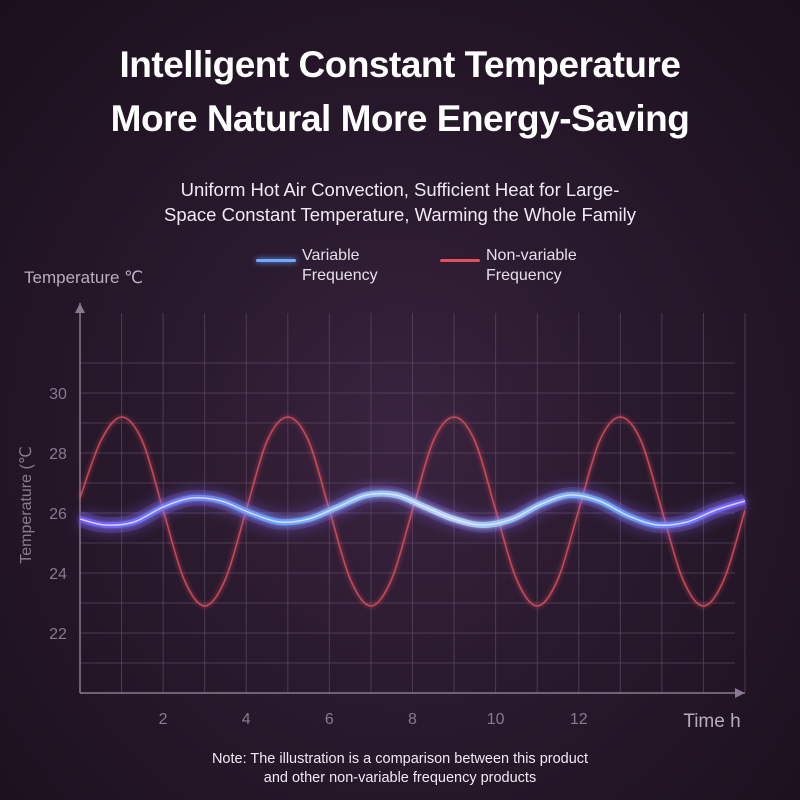  Describe the element at coordinates (496, 719) in the screenshot. I see `x-tick-label: 10` at that location.